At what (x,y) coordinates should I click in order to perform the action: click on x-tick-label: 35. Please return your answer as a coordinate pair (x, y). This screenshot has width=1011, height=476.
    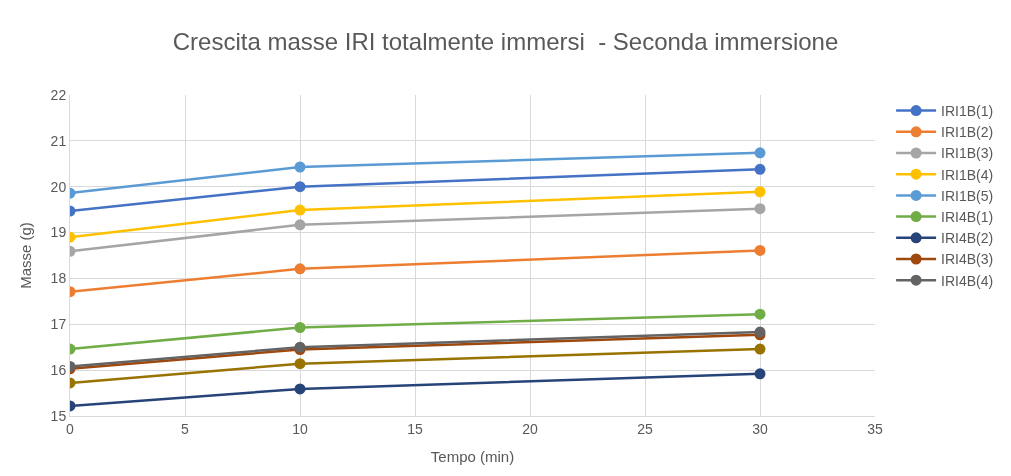
    Looking at the image, I should click on (875, 428).